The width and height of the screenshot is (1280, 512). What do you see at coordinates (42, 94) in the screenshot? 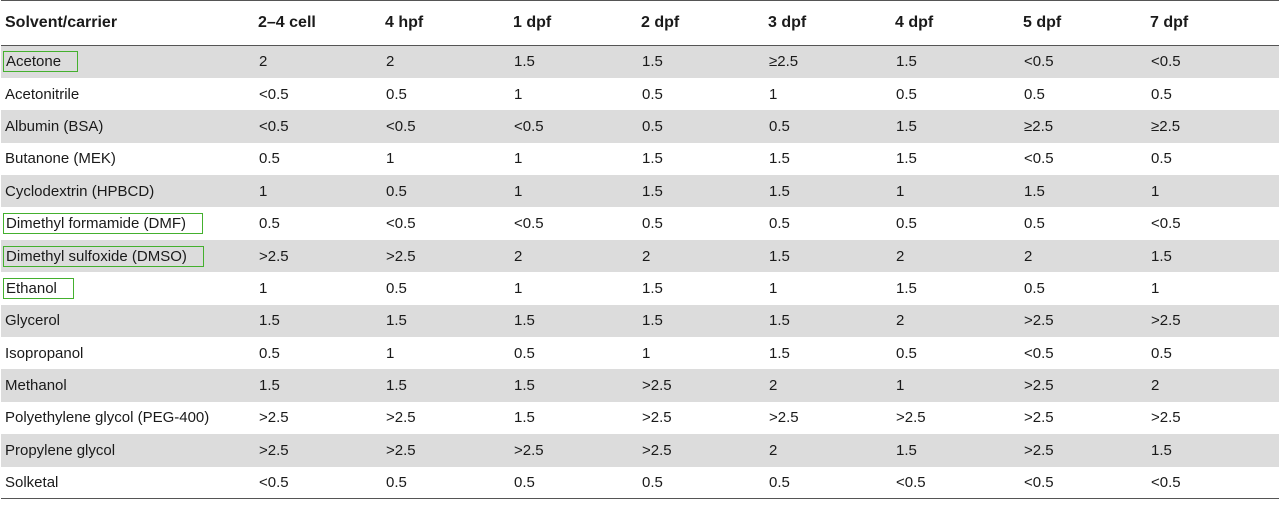
I see `solvent-name: Acetonitrile` at bounding box center [42, 94].